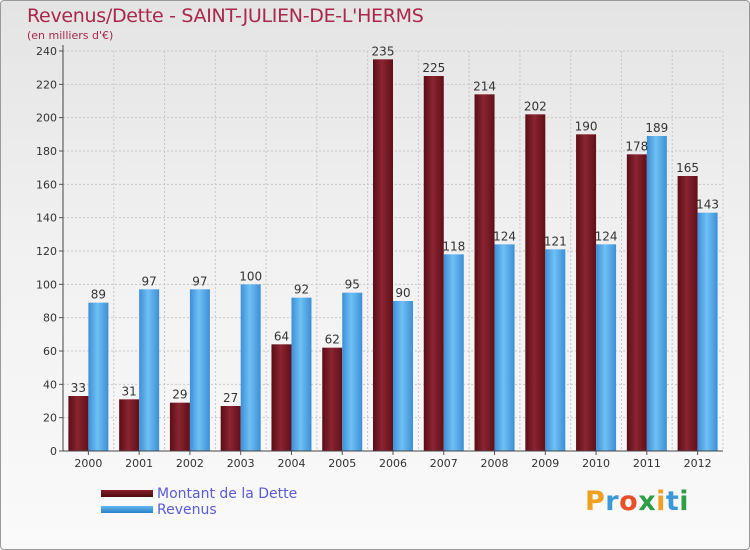 This screenshot has height=550, width=750. What do you see at coordinates (50, 318) in the screenshot?
I see `y-tick-label: 80` at bounding box center [50, 318].